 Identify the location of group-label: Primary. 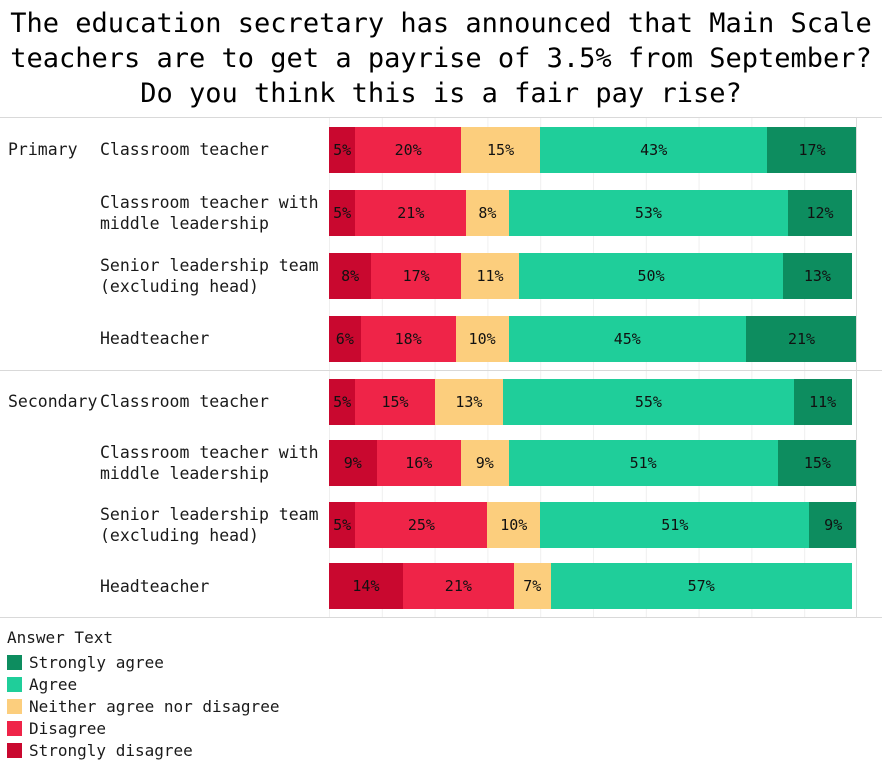
(43, 149).